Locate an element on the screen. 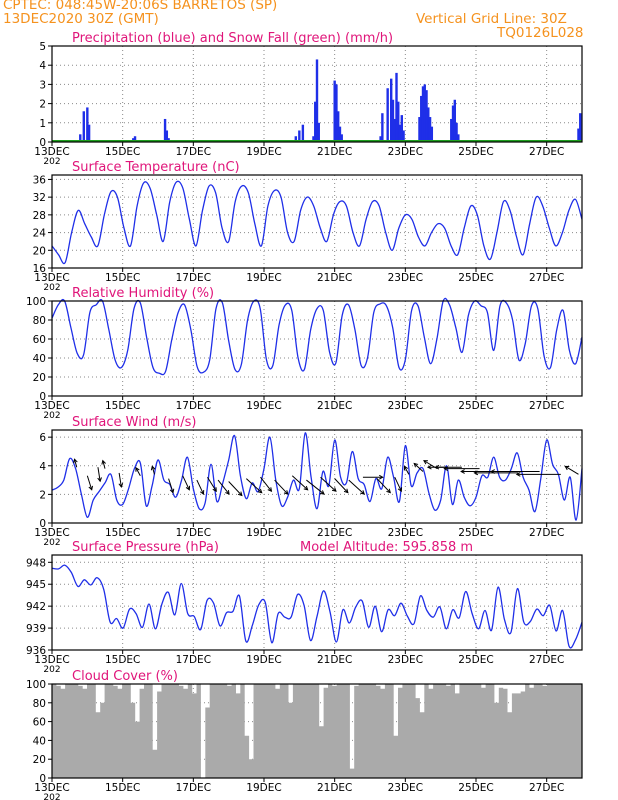  pres-title: Surface Pressure (hPa) is located at coordinates (145, 547).